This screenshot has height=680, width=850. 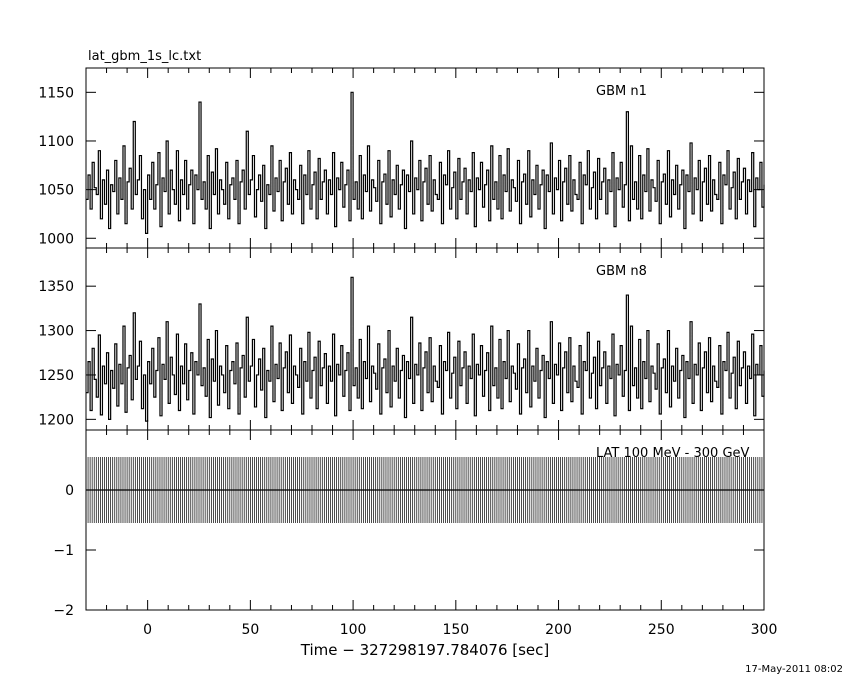 What do you see at coordinates (455, 630) in the screenshot?
I see `x-tick-label: 150` at bounding box center [455, 630].